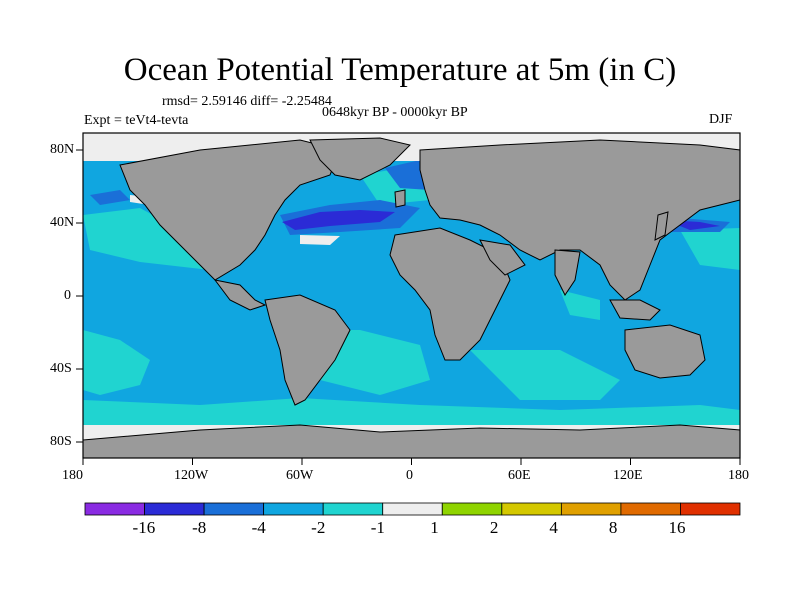 This screenshot has height=600, width=800. I want to click on colorbar-label: 1, so click(434, 527).